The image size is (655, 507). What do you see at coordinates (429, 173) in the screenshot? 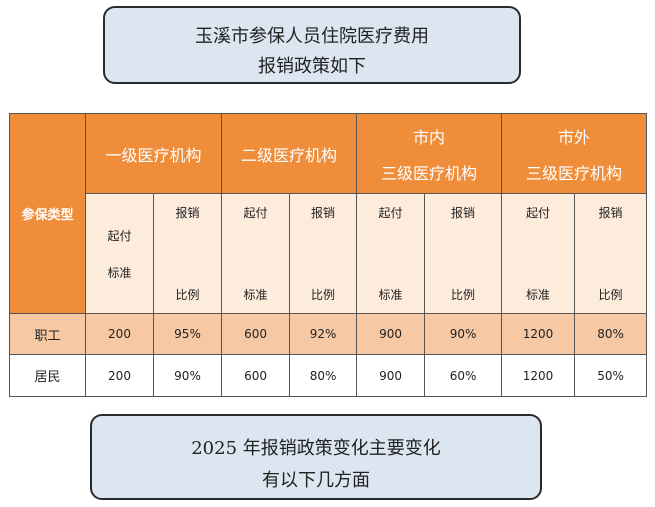
I see `level-3-local-line2: 三级医疗机构` at bounding box center [429, 173].